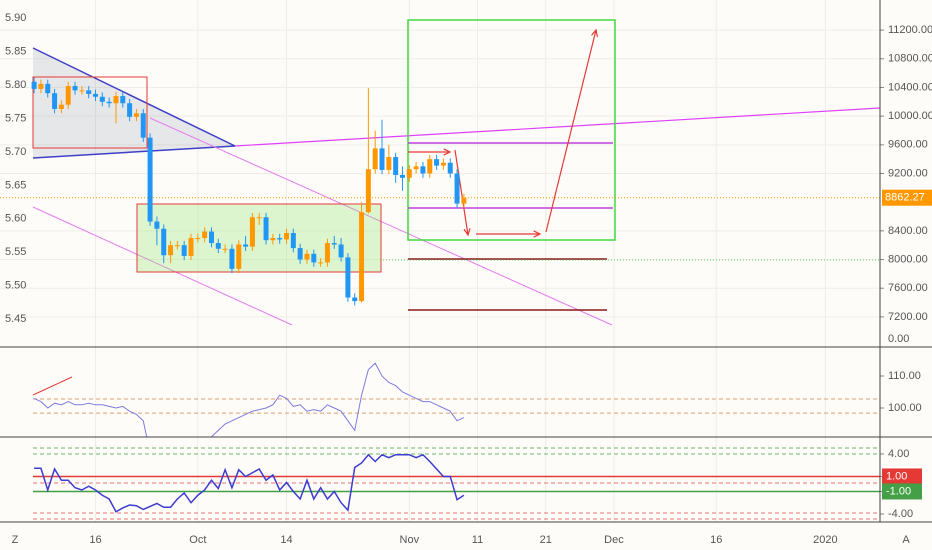  What do you see at coordinates (910, 30) in the screenshot?
I see `y-tick-label: 11200.00` at bounding box center [910, 30].